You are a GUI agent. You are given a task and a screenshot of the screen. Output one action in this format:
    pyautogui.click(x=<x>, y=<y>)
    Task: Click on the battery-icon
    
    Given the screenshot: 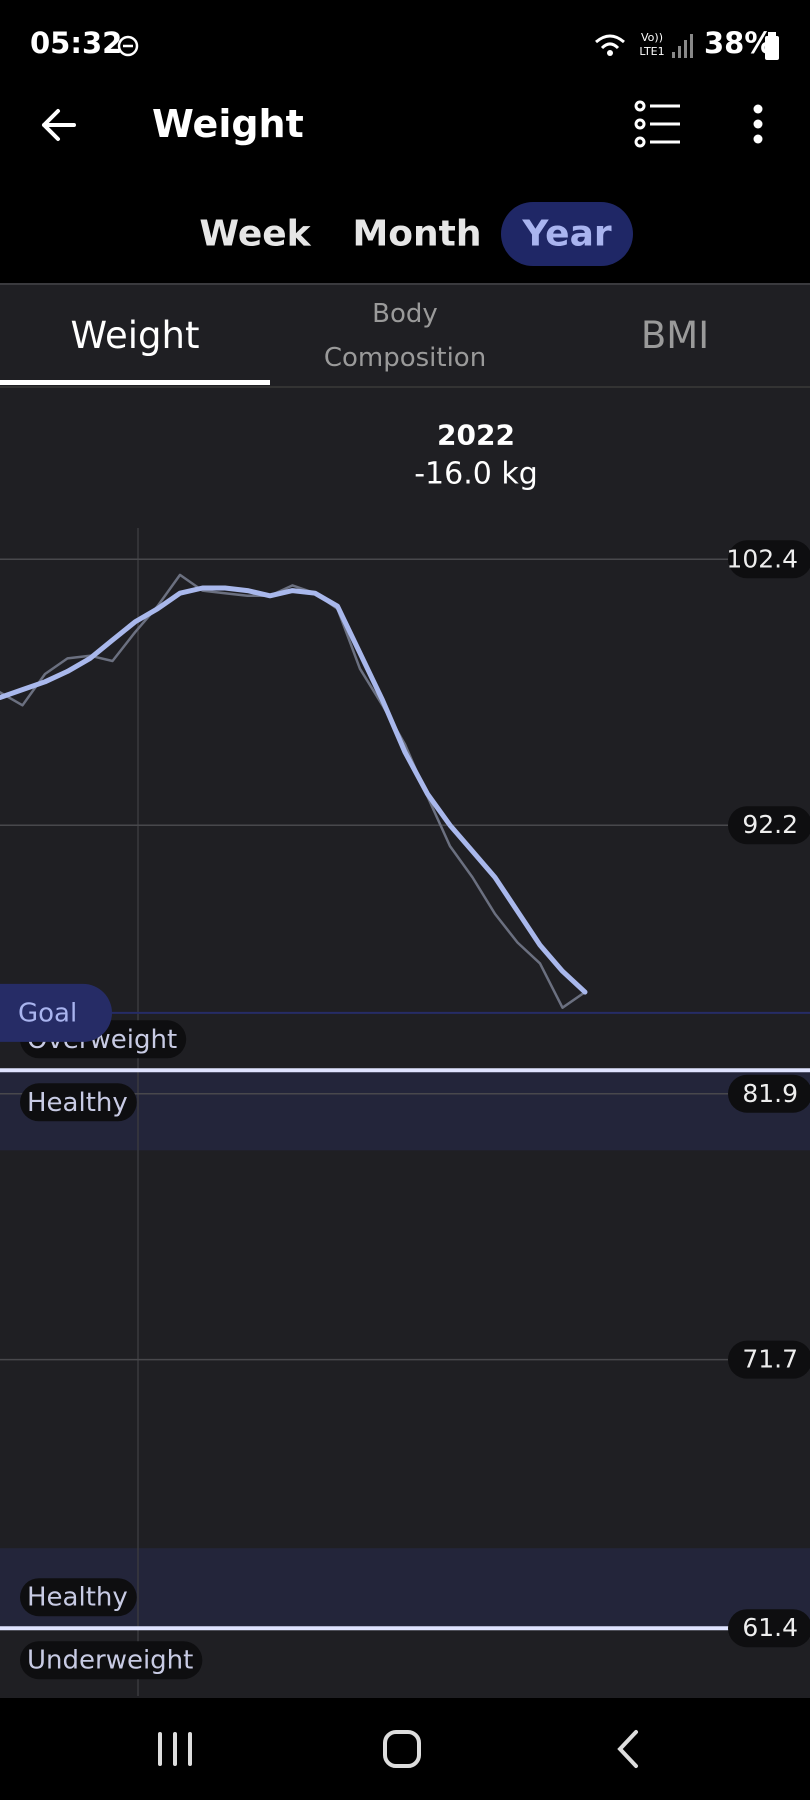 What is the action you would take?
    pyautogui.click(x=772, y=46)
    